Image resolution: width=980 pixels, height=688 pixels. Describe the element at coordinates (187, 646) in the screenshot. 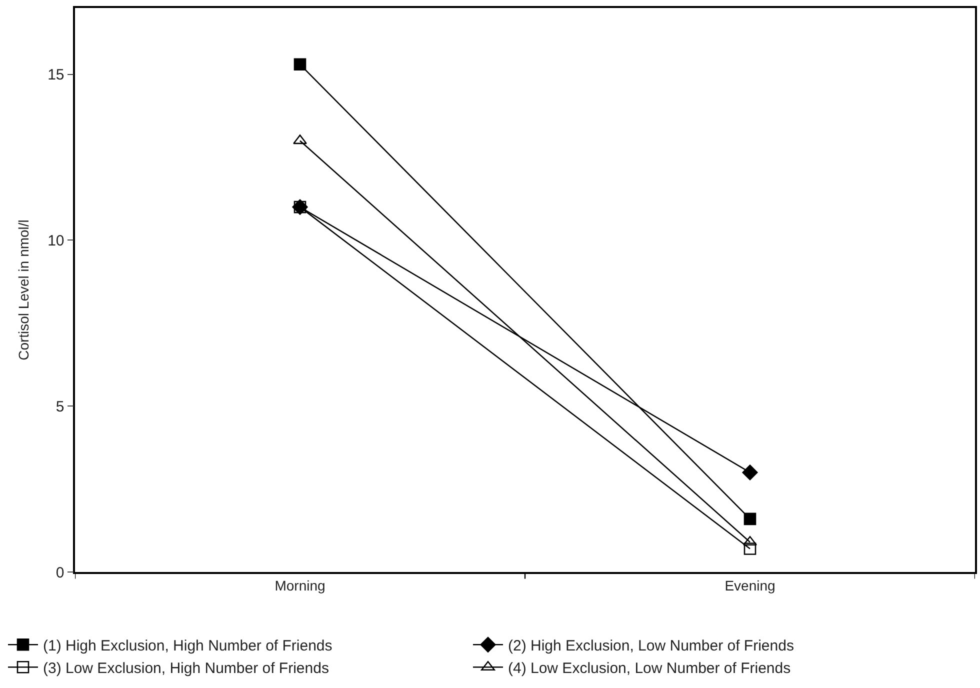

I see `legend-label: (1) High Exclusion, High Number of Friends` at that location.